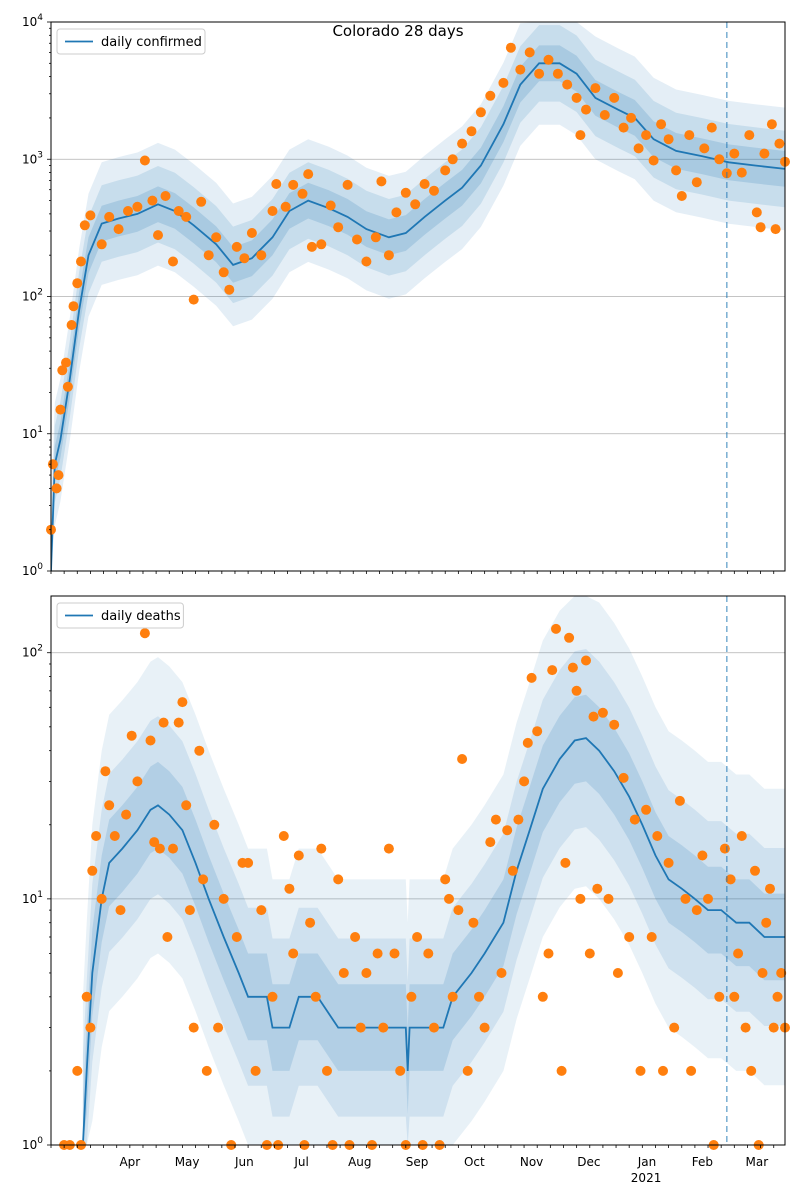 This screenshot has height=1200, width=800. I want to click on x-tick-label: May, so click(187, 1162).